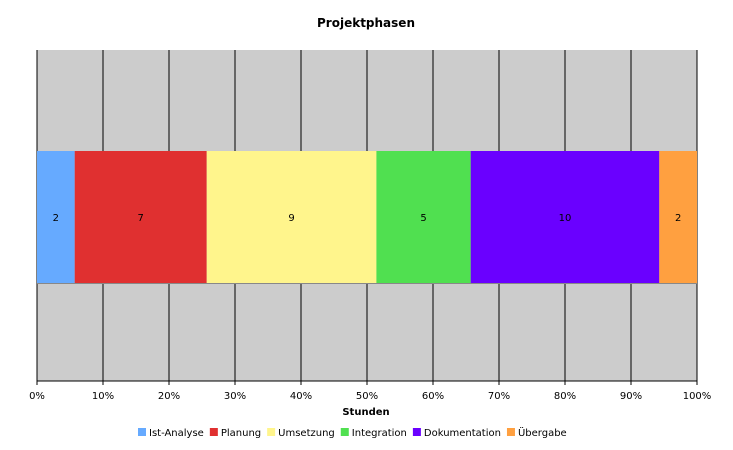 Image resolution: width=733 pixels, height=450 pixels. What do you see at coordinates (366, 23) in the screenshot?
I see `chart-title: Projektphasen` at bounding box center [366, 23].